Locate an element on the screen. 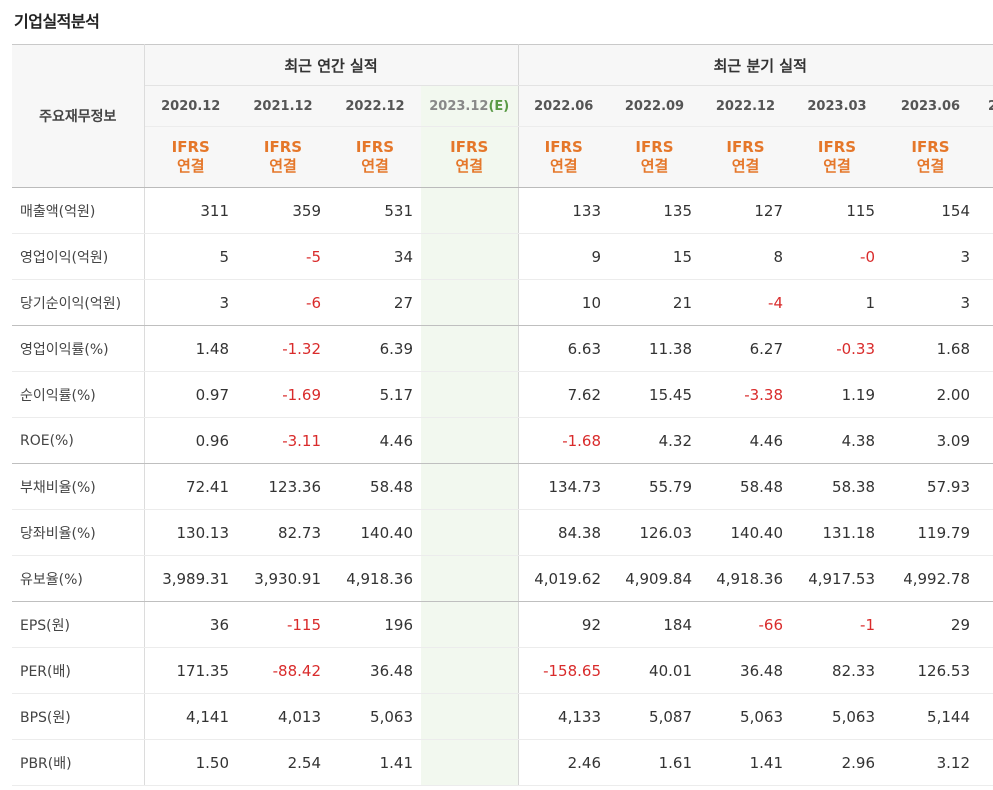 The height and width of the screenshot is (790, 993). estimate-tag: (E) is located at coordinates (499, 106).